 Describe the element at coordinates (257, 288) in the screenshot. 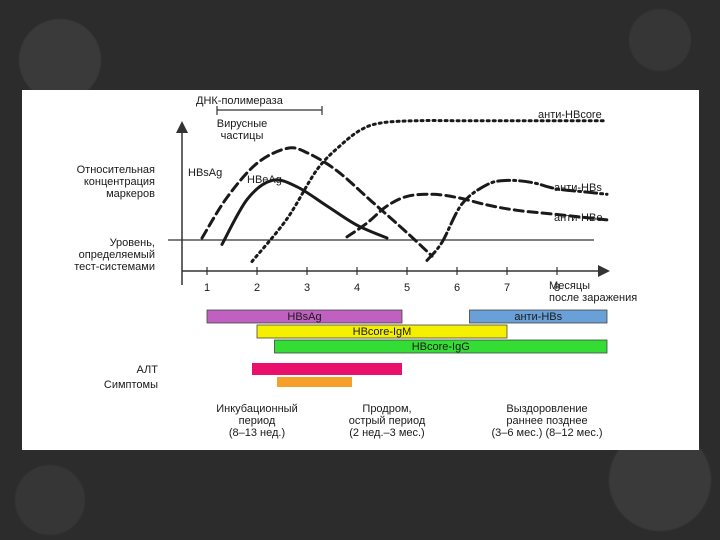

I see `x-tick-label-2: 2` at that location.